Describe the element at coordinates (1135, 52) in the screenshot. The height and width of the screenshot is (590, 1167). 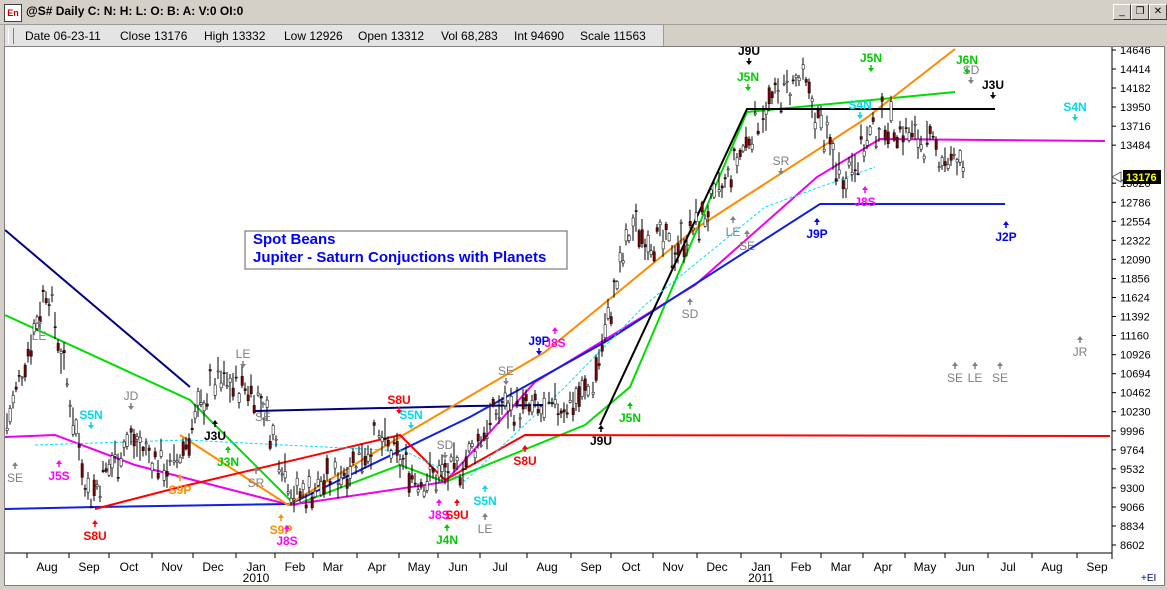
I see `y-tick-label: 14646` at that location.